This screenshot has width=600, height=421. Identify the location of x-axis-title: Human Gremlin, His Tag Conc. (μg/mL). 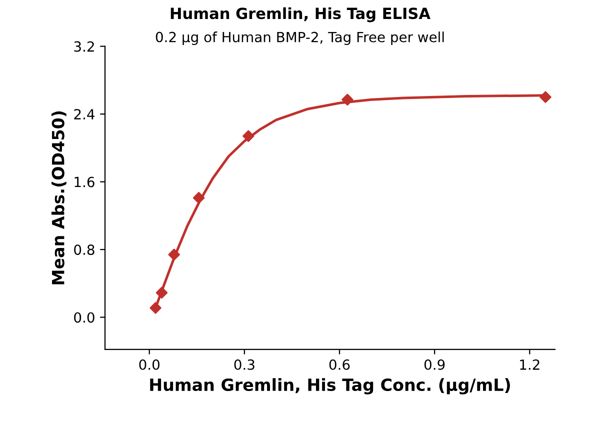
(330, 386).